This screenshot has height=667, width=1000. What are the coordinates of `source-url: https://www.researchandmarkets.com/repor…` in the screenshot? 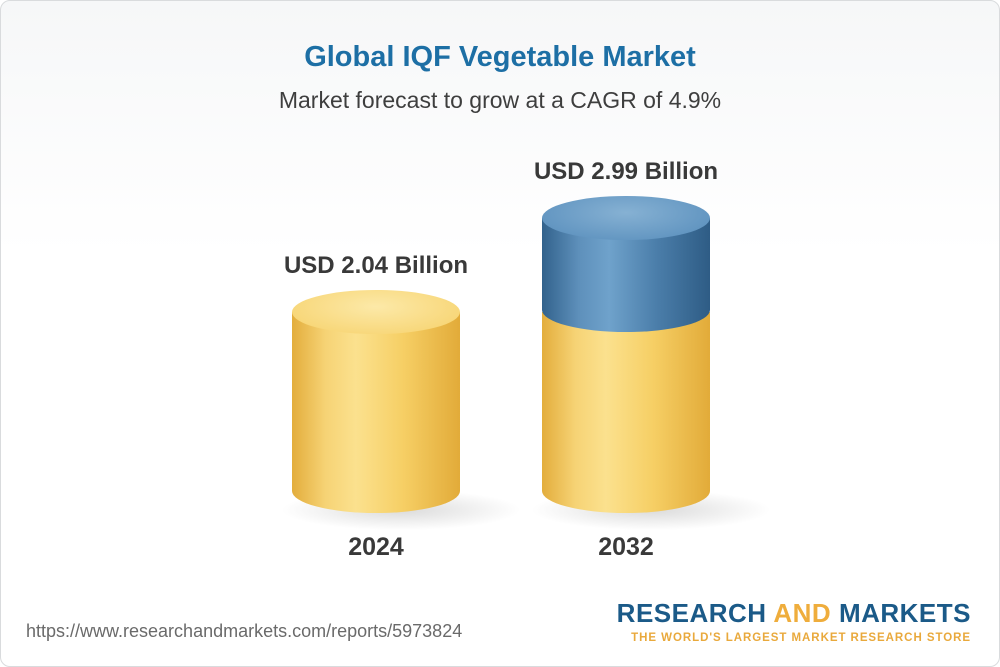 It's located at (244, 631).